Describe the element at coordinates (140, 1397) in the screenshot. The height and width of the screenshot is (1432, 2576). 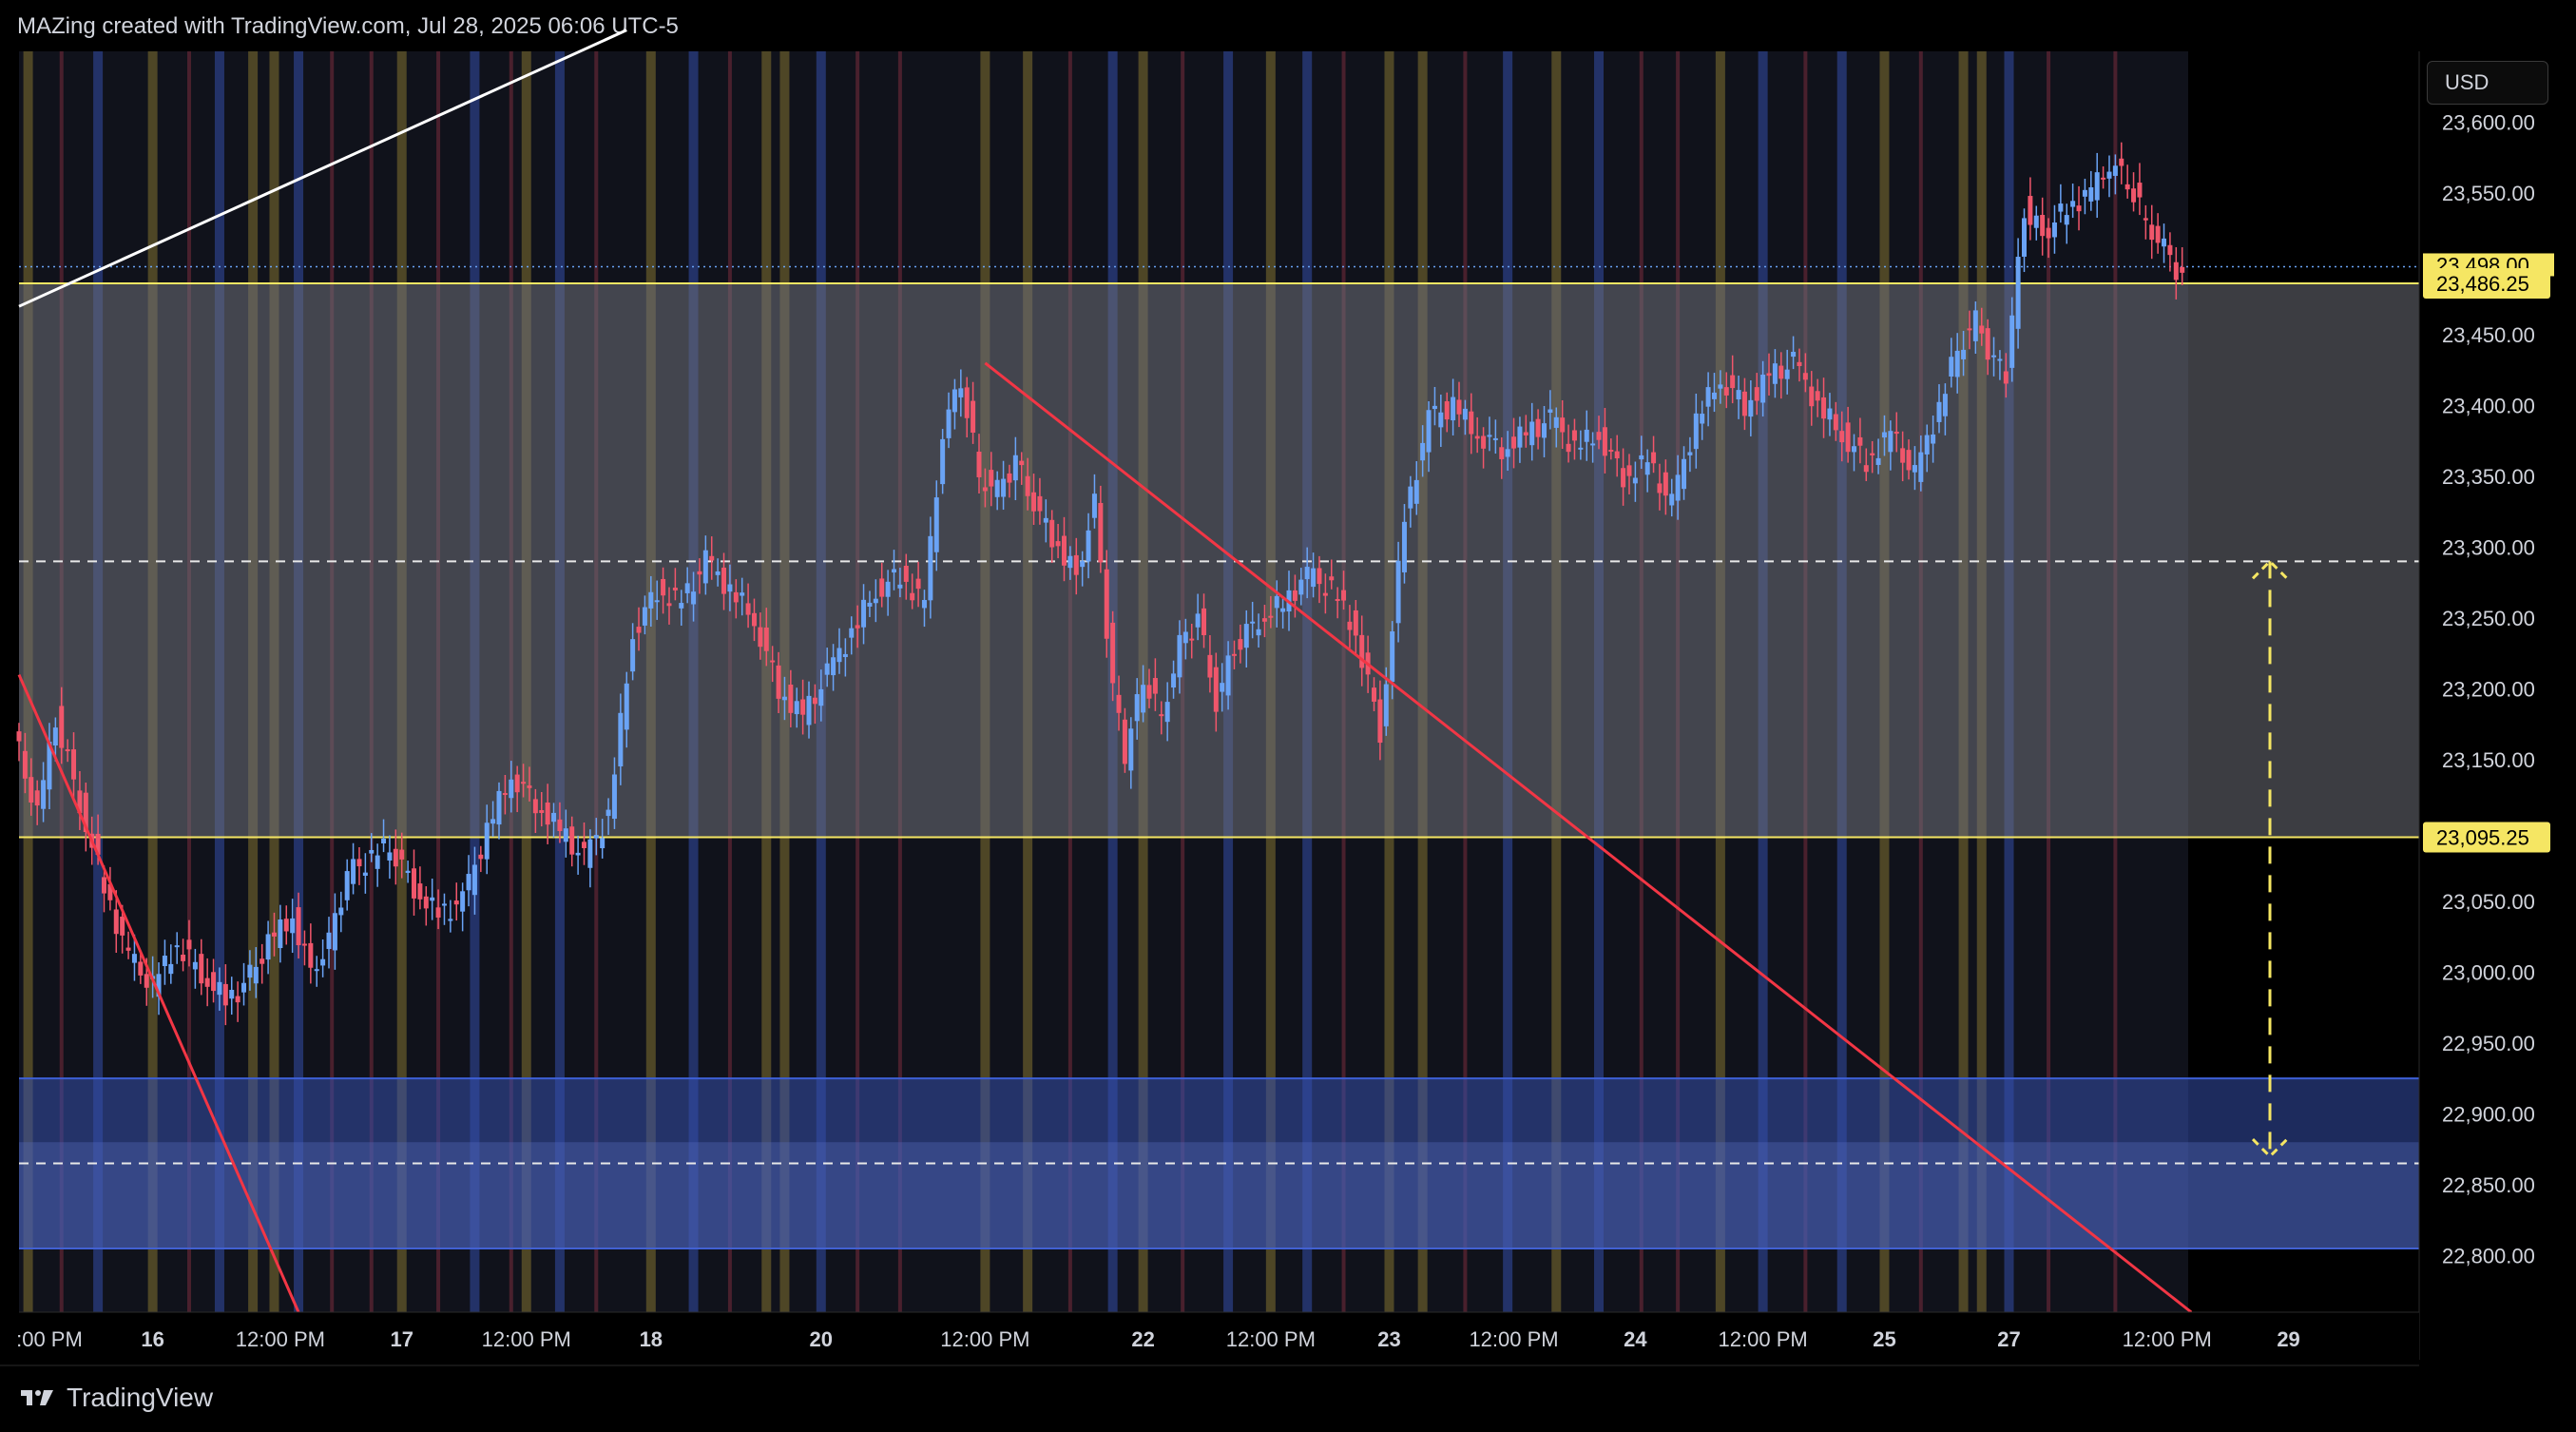
I see `brand-label: TradingView` at that location.